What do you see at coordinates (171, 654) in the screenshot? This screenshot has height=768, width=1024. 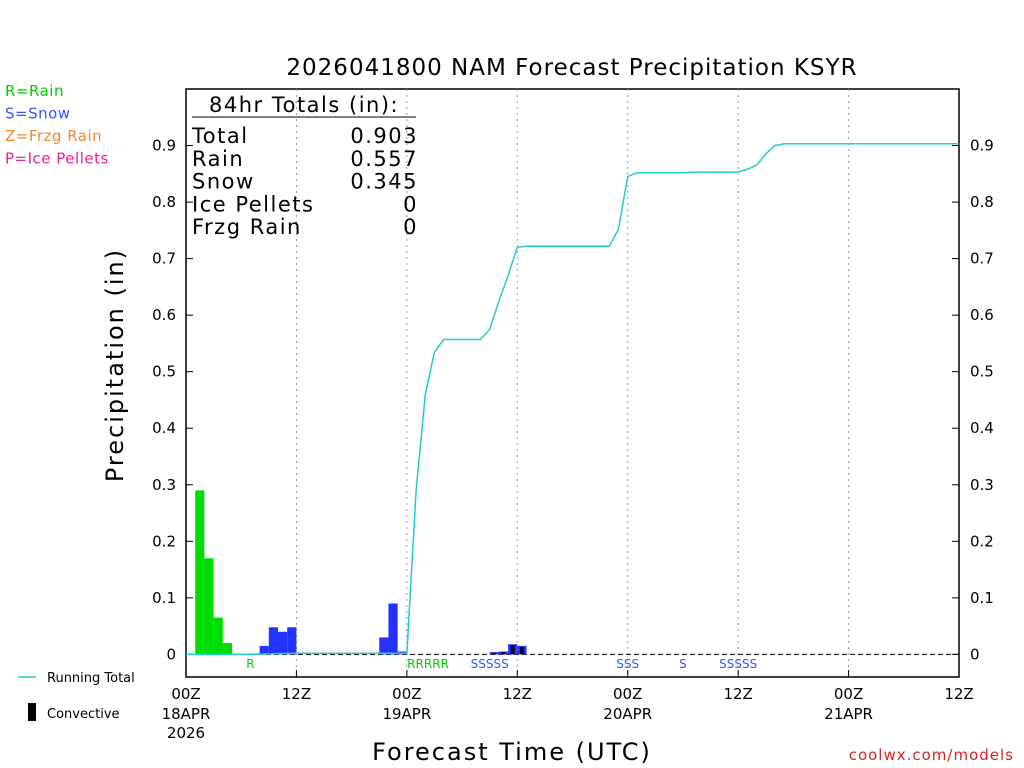 I see `y-tick-label-left: 0` at bounding box center [171, 654].